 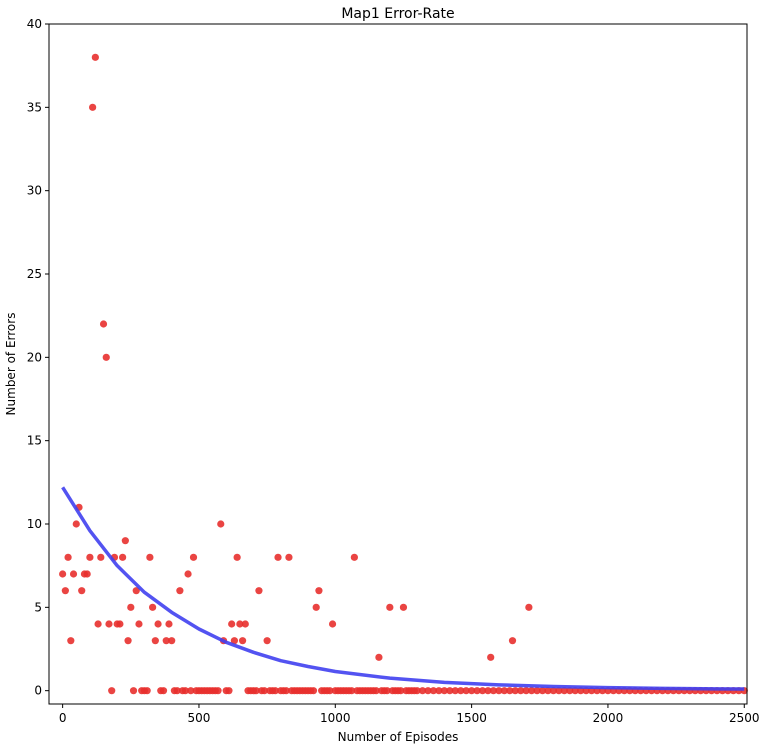 What do you see at coordinates (34, 524) in the screenshot?
I see `y-tick-label: 10` at bounding box center [34, 524].